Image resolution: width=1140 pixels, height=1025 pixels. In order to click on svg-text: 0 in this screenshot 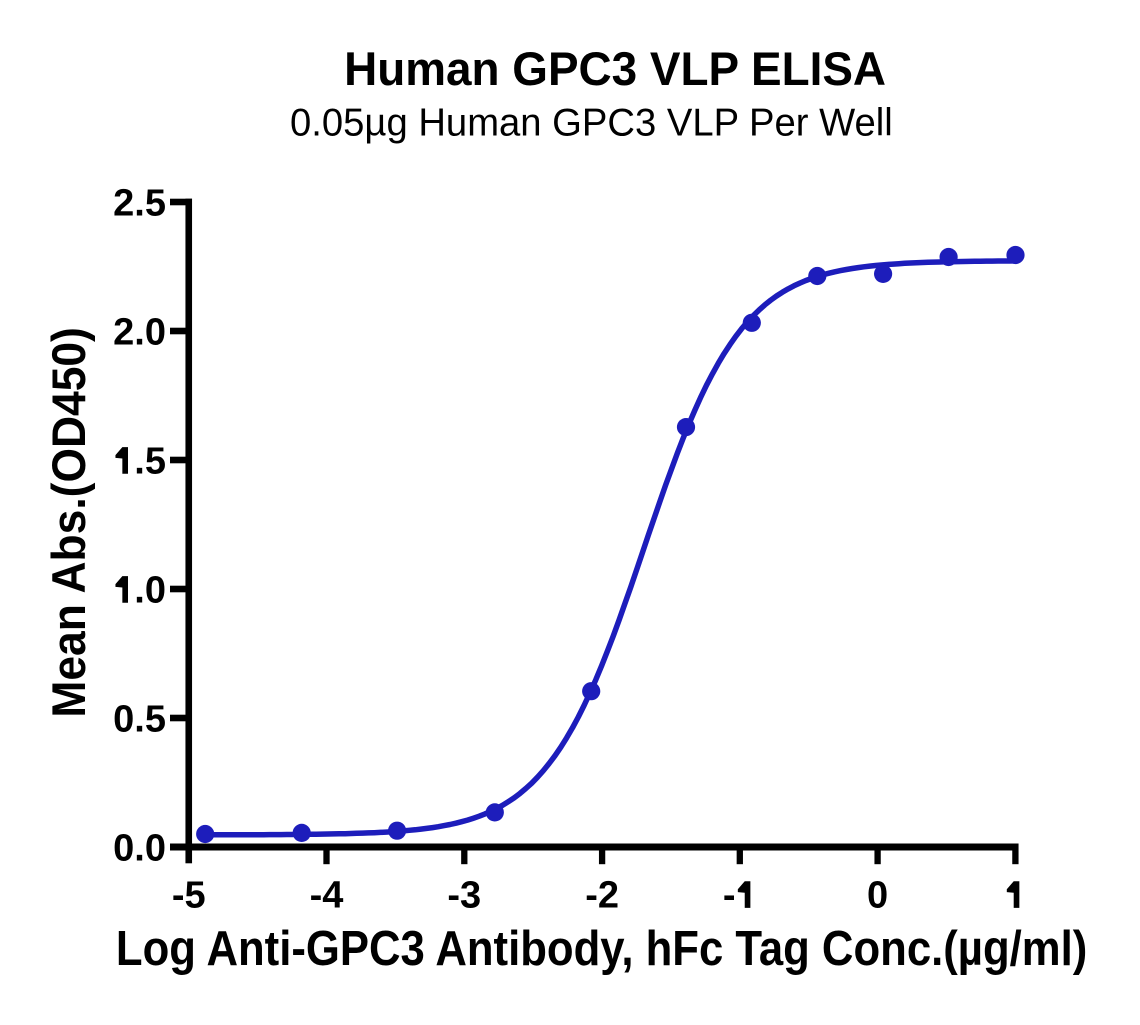, I will do `click(877, 896)`.